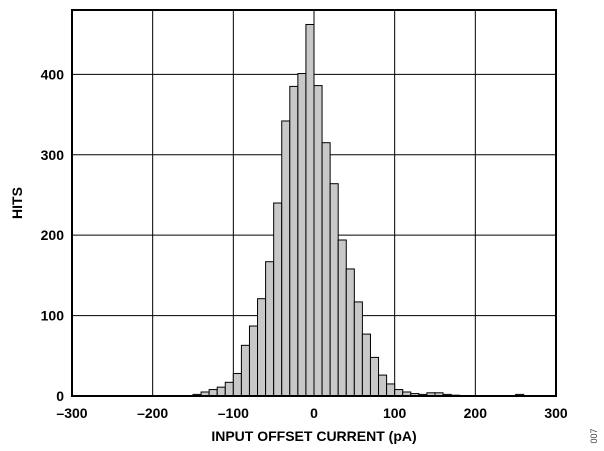 The width and height of the screenshot is (604, 451). I want to click on x-tick-label: 300, so click(556, 413).